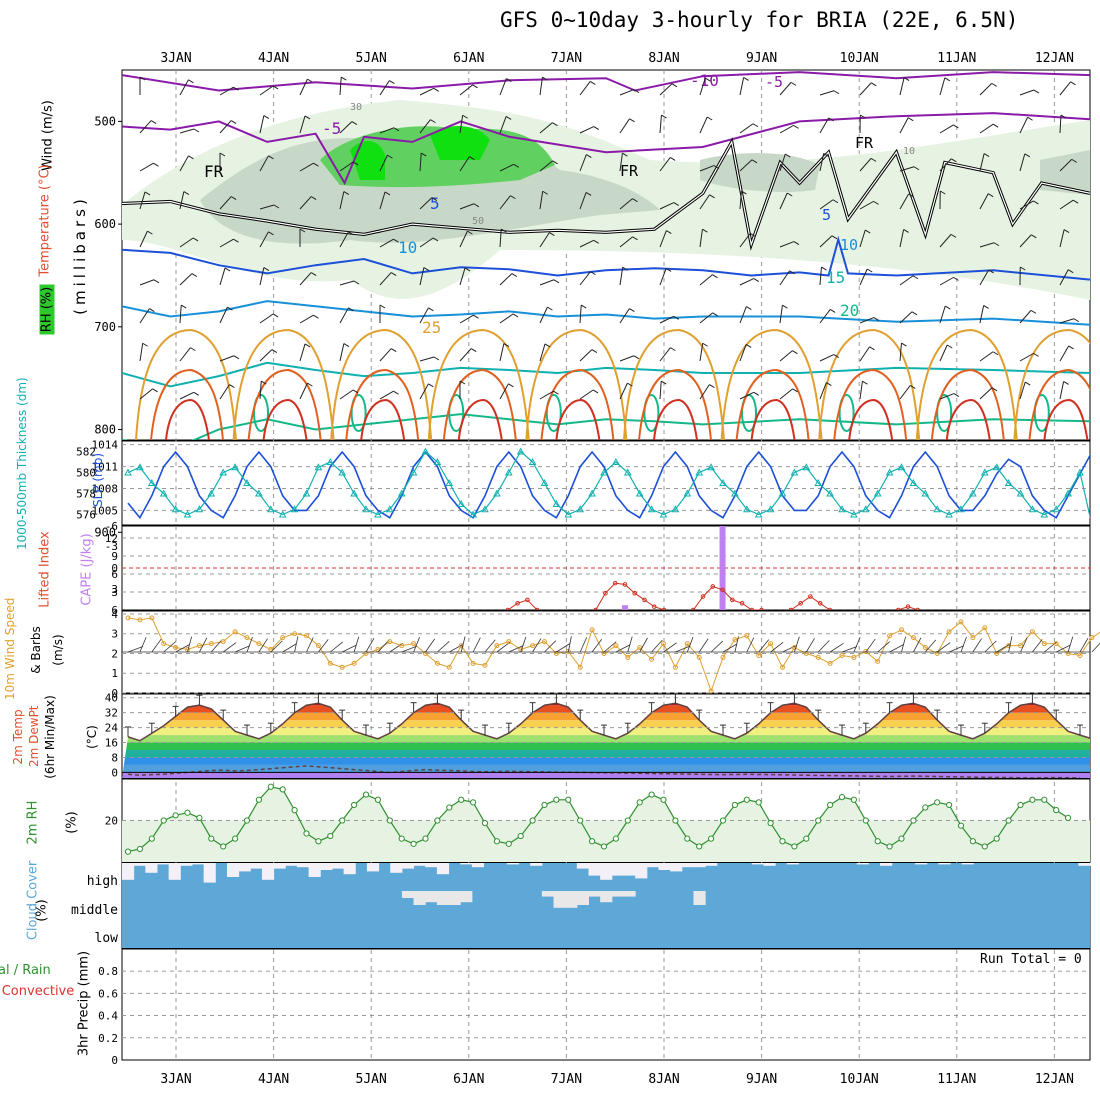  Describe the element at coordinates (577, 404) in the screenshot. I see `warm-cell-darkorange` at that location.